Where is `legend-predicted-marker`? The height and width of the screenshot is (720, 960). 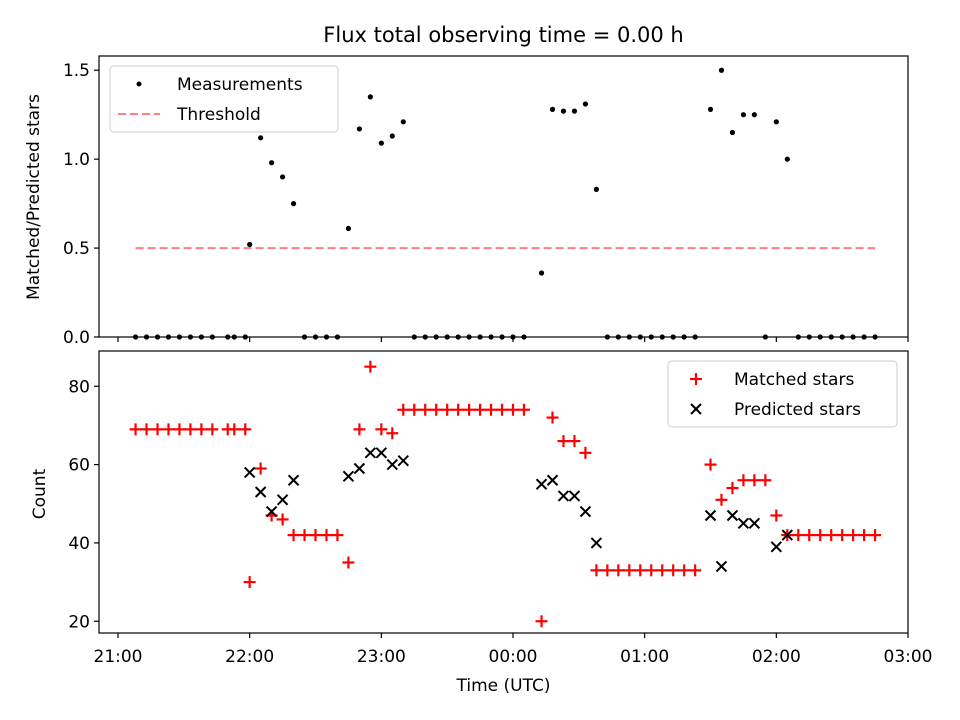
legend-predicted-marker is located at coordinates (696, 409).